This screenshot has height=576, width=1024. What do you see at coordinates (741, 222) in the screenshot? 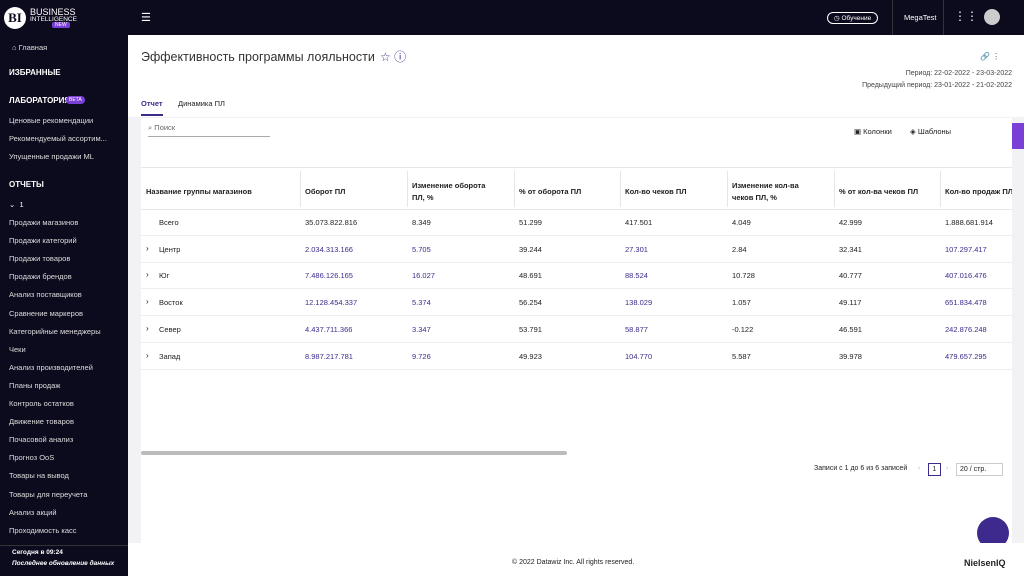
I see `cell: 4.049` at bounding box center [741, 222].